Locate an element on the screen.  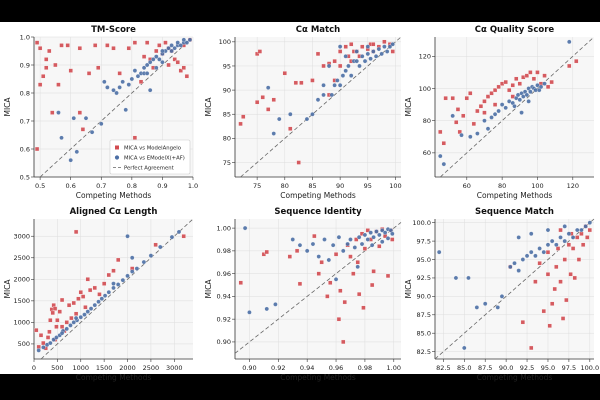
y-tick-label: 100.0 is located at coordinates (421, 223).